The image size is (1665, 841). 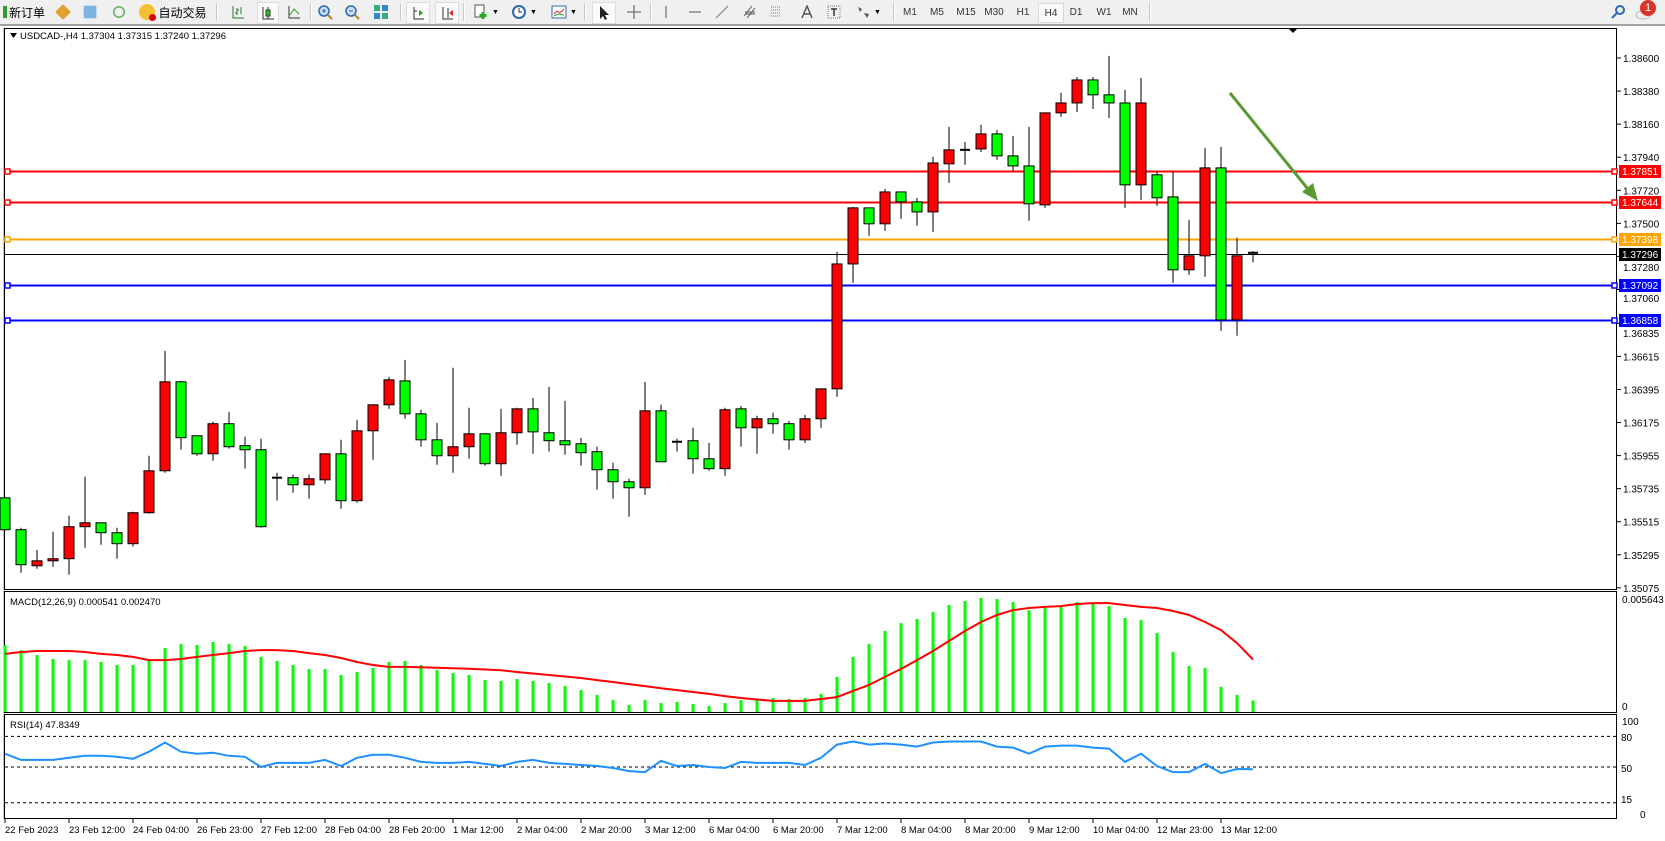 What do you see at coordinates (1618, 12) in the screenshot?
I see `search-button` at bounding box center [1618, 12].